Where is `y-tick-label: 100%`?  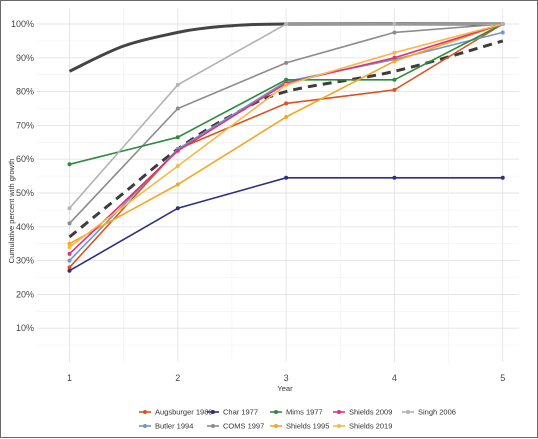
y-tick-label: 100% is located at coordinates (22, 24).